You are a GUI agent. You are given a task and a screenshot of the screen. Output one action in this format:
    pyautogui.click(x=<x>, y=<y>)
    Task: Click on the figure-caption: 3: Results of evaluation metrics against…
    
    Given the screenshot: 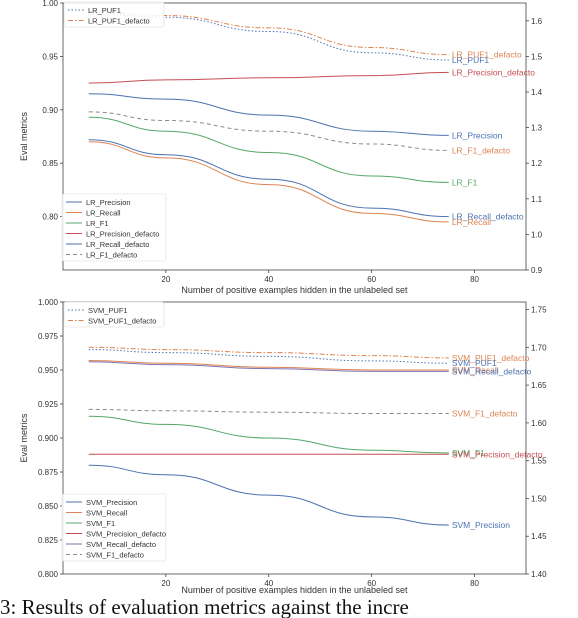 What is the action you would take?
    pyautogui.click(x=204, y=607)
    